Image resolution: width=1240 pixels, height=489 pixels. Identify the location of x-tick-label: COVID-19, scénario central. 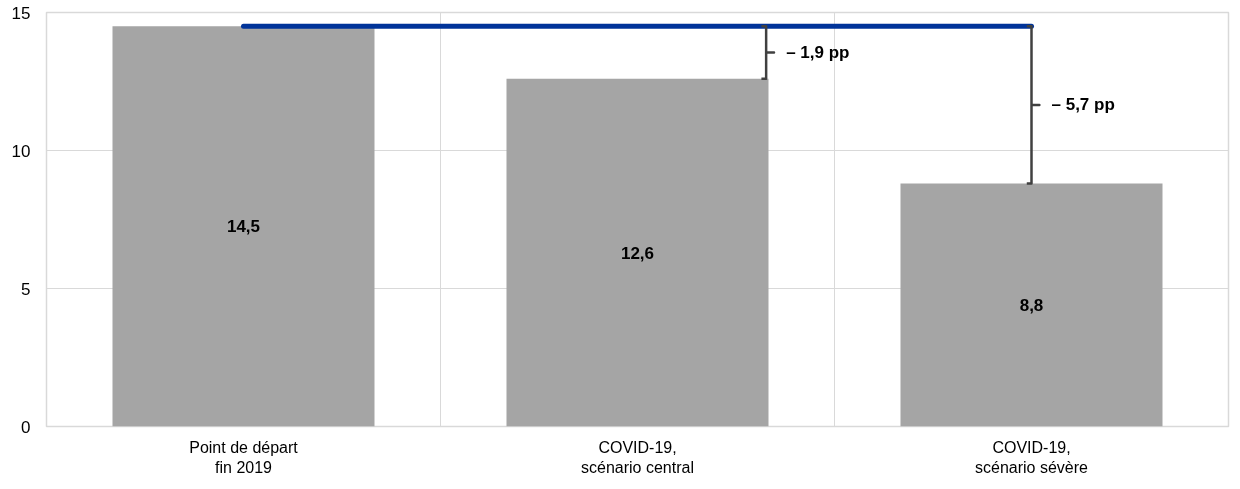
(637, 457).